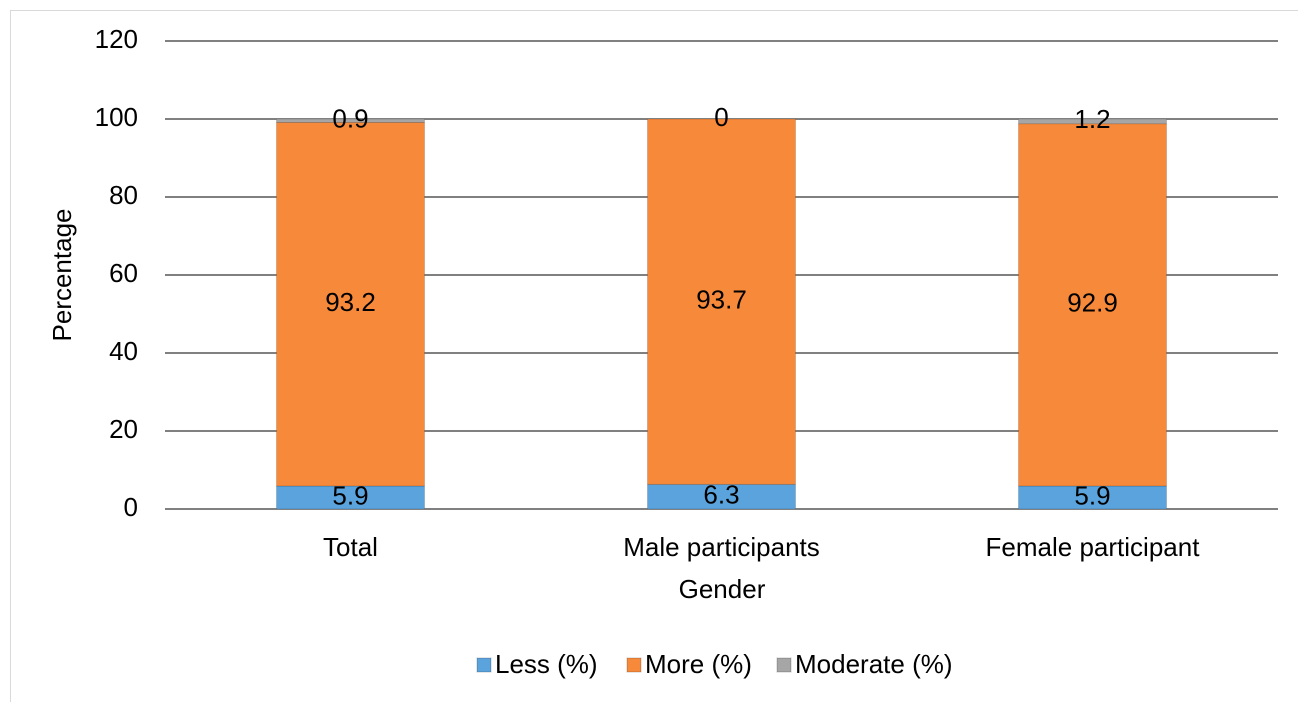 The width and height of the screenshot is (1298, 702). What do you see at coordinates (131, 507) in the screenshot?
I see `y-tick-label: 0` at bounding box center [131, 507].